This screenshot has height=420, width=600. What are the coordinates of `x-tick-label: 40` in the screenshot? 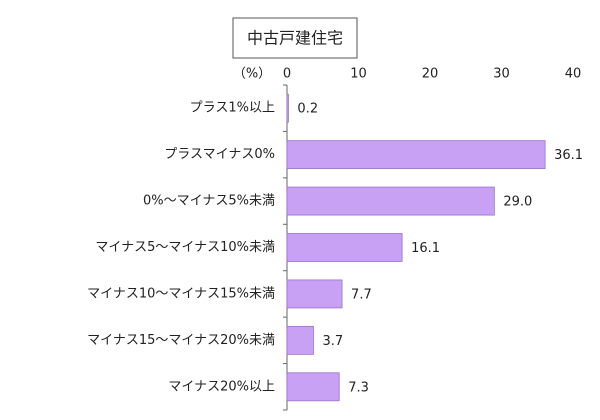 It's located at (573, 74).